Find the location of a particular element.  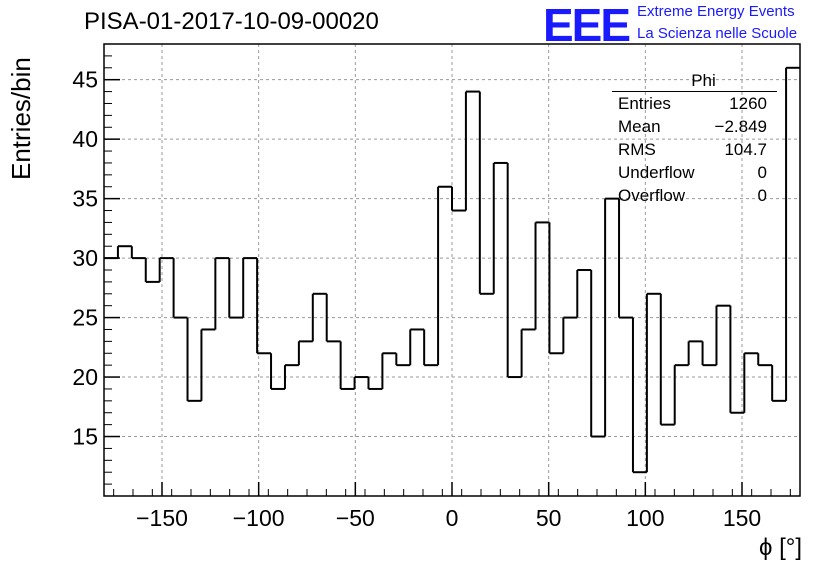

y-tick-label: 40 is located at coordinates (85, 139).